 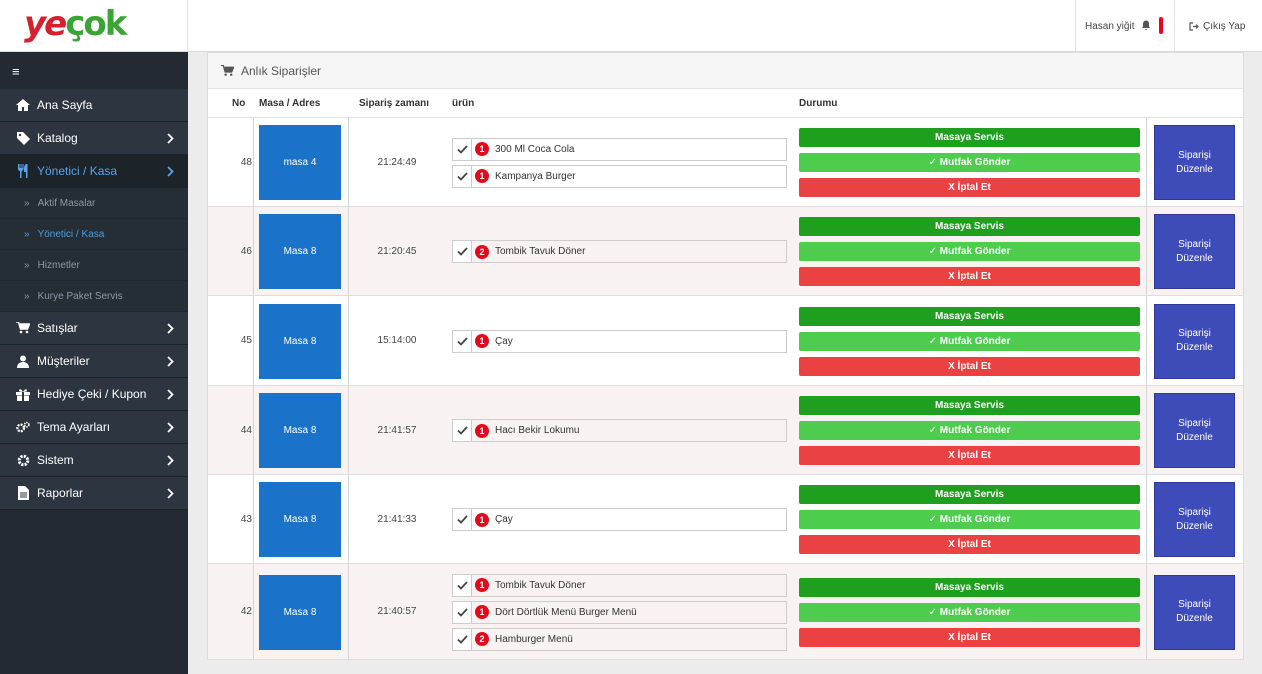 What do you see at coordinates (1194, 618) in the screenshot?
I see `edit-order-label-line2: Düzenle` at bounding box center [1194, 618].